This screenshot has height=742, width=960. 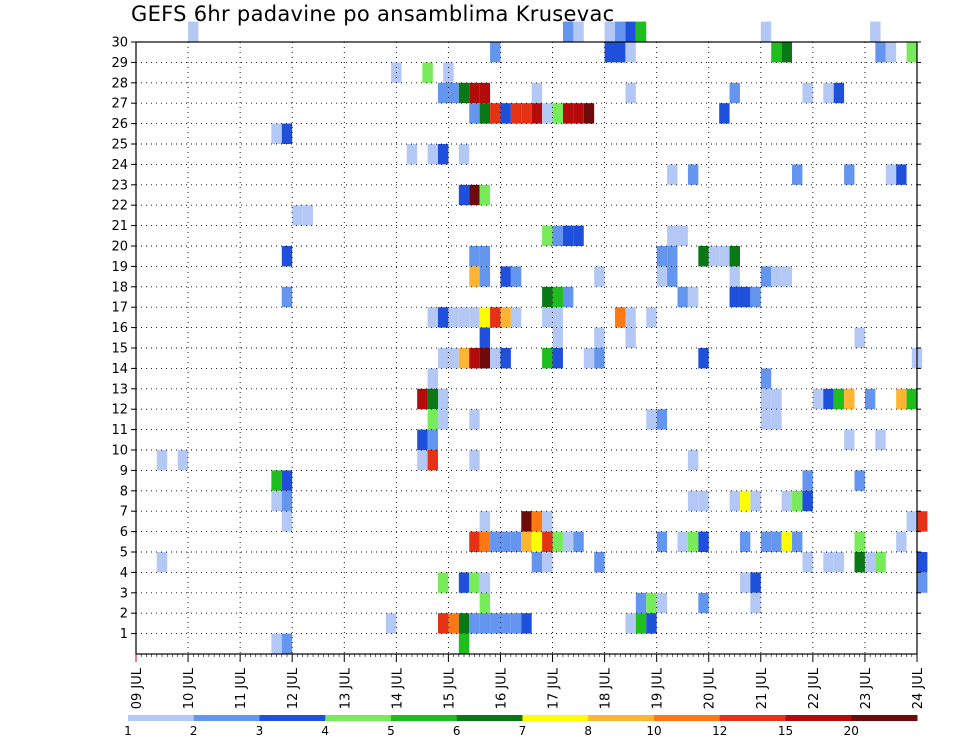 What do you see at coordinates (814, 688) in the screenshot?
I see `x-tick-label: 22 JUL` at bounding box center [814, 688].